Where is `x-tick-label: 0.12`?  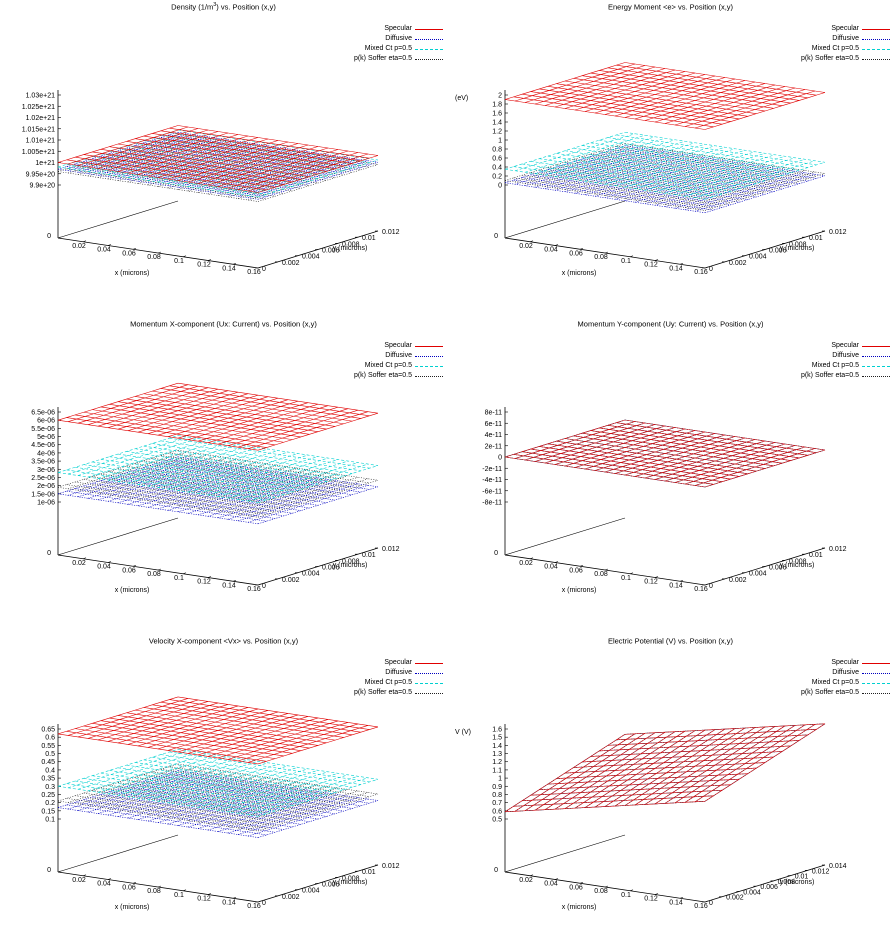
x-tick-label: 0.12 is located at coordinates (204, 899).